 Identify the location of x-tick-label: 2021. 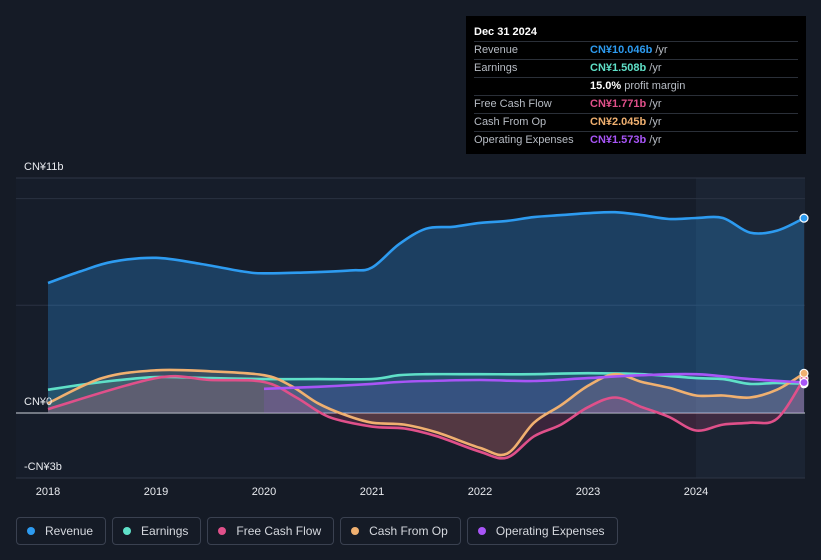
(372, 492).